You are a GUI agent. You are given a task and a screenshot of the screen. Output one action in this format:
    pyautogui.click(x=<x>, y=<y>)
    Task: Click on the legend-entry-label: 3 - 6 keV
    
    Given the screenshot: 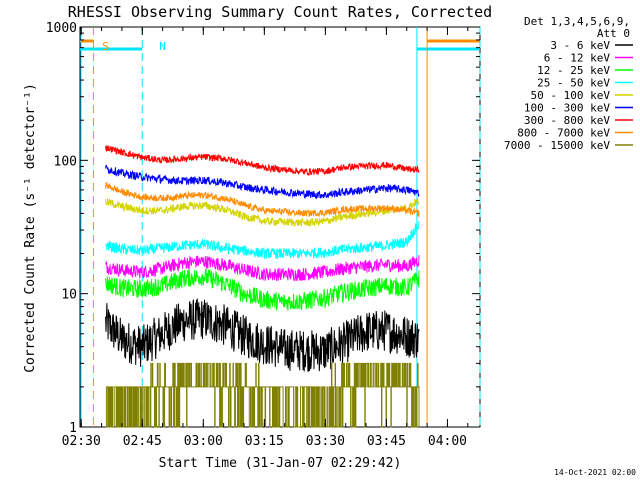 What is the action you would take?
    pyautogui.click(x=580, y=45)
    